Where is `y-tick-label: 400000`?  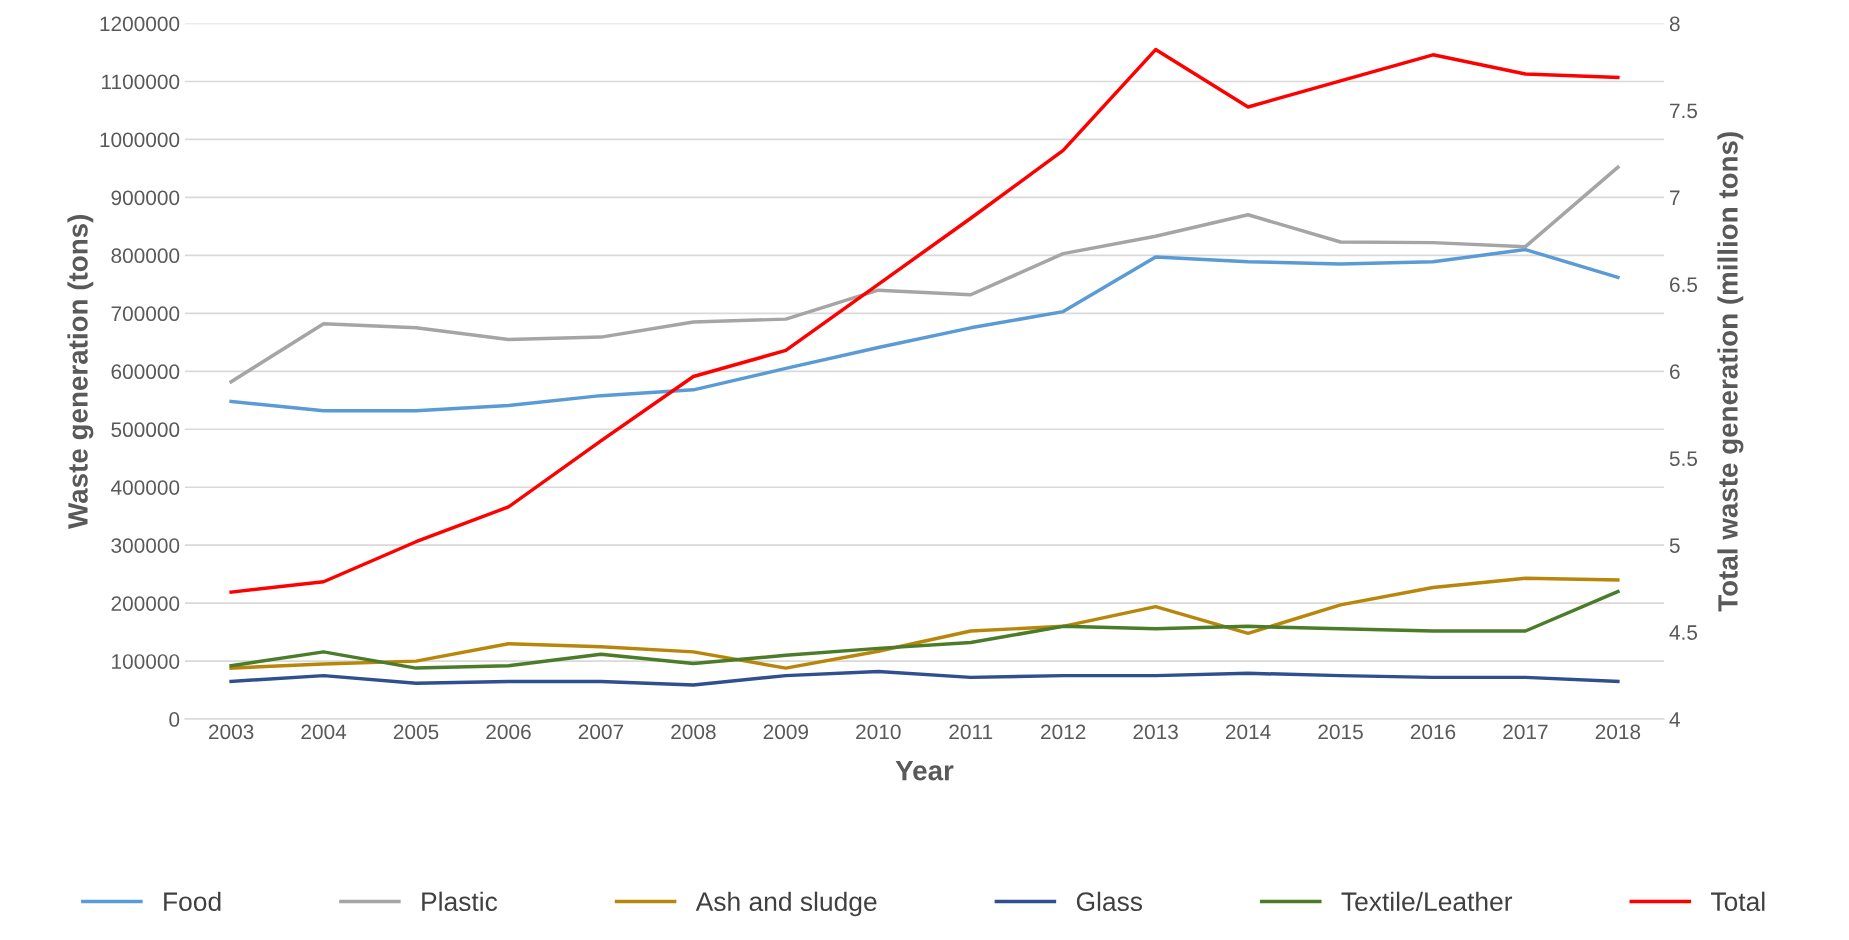
y-tick-label: 400000 is located at coordinates (145, 487).